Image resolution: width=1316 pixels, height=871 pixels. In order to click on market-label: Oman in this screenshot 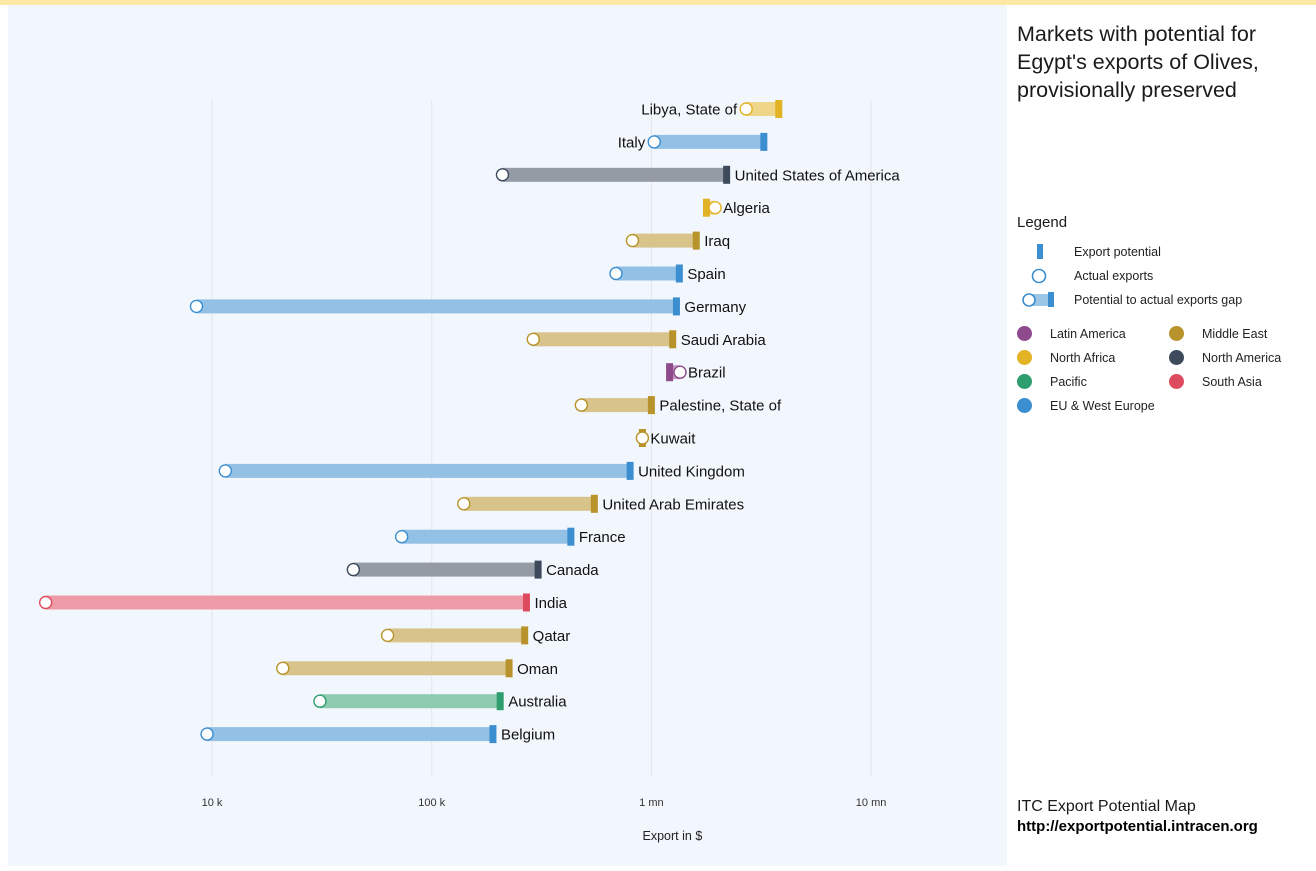, I will do `click(537, 669)`.